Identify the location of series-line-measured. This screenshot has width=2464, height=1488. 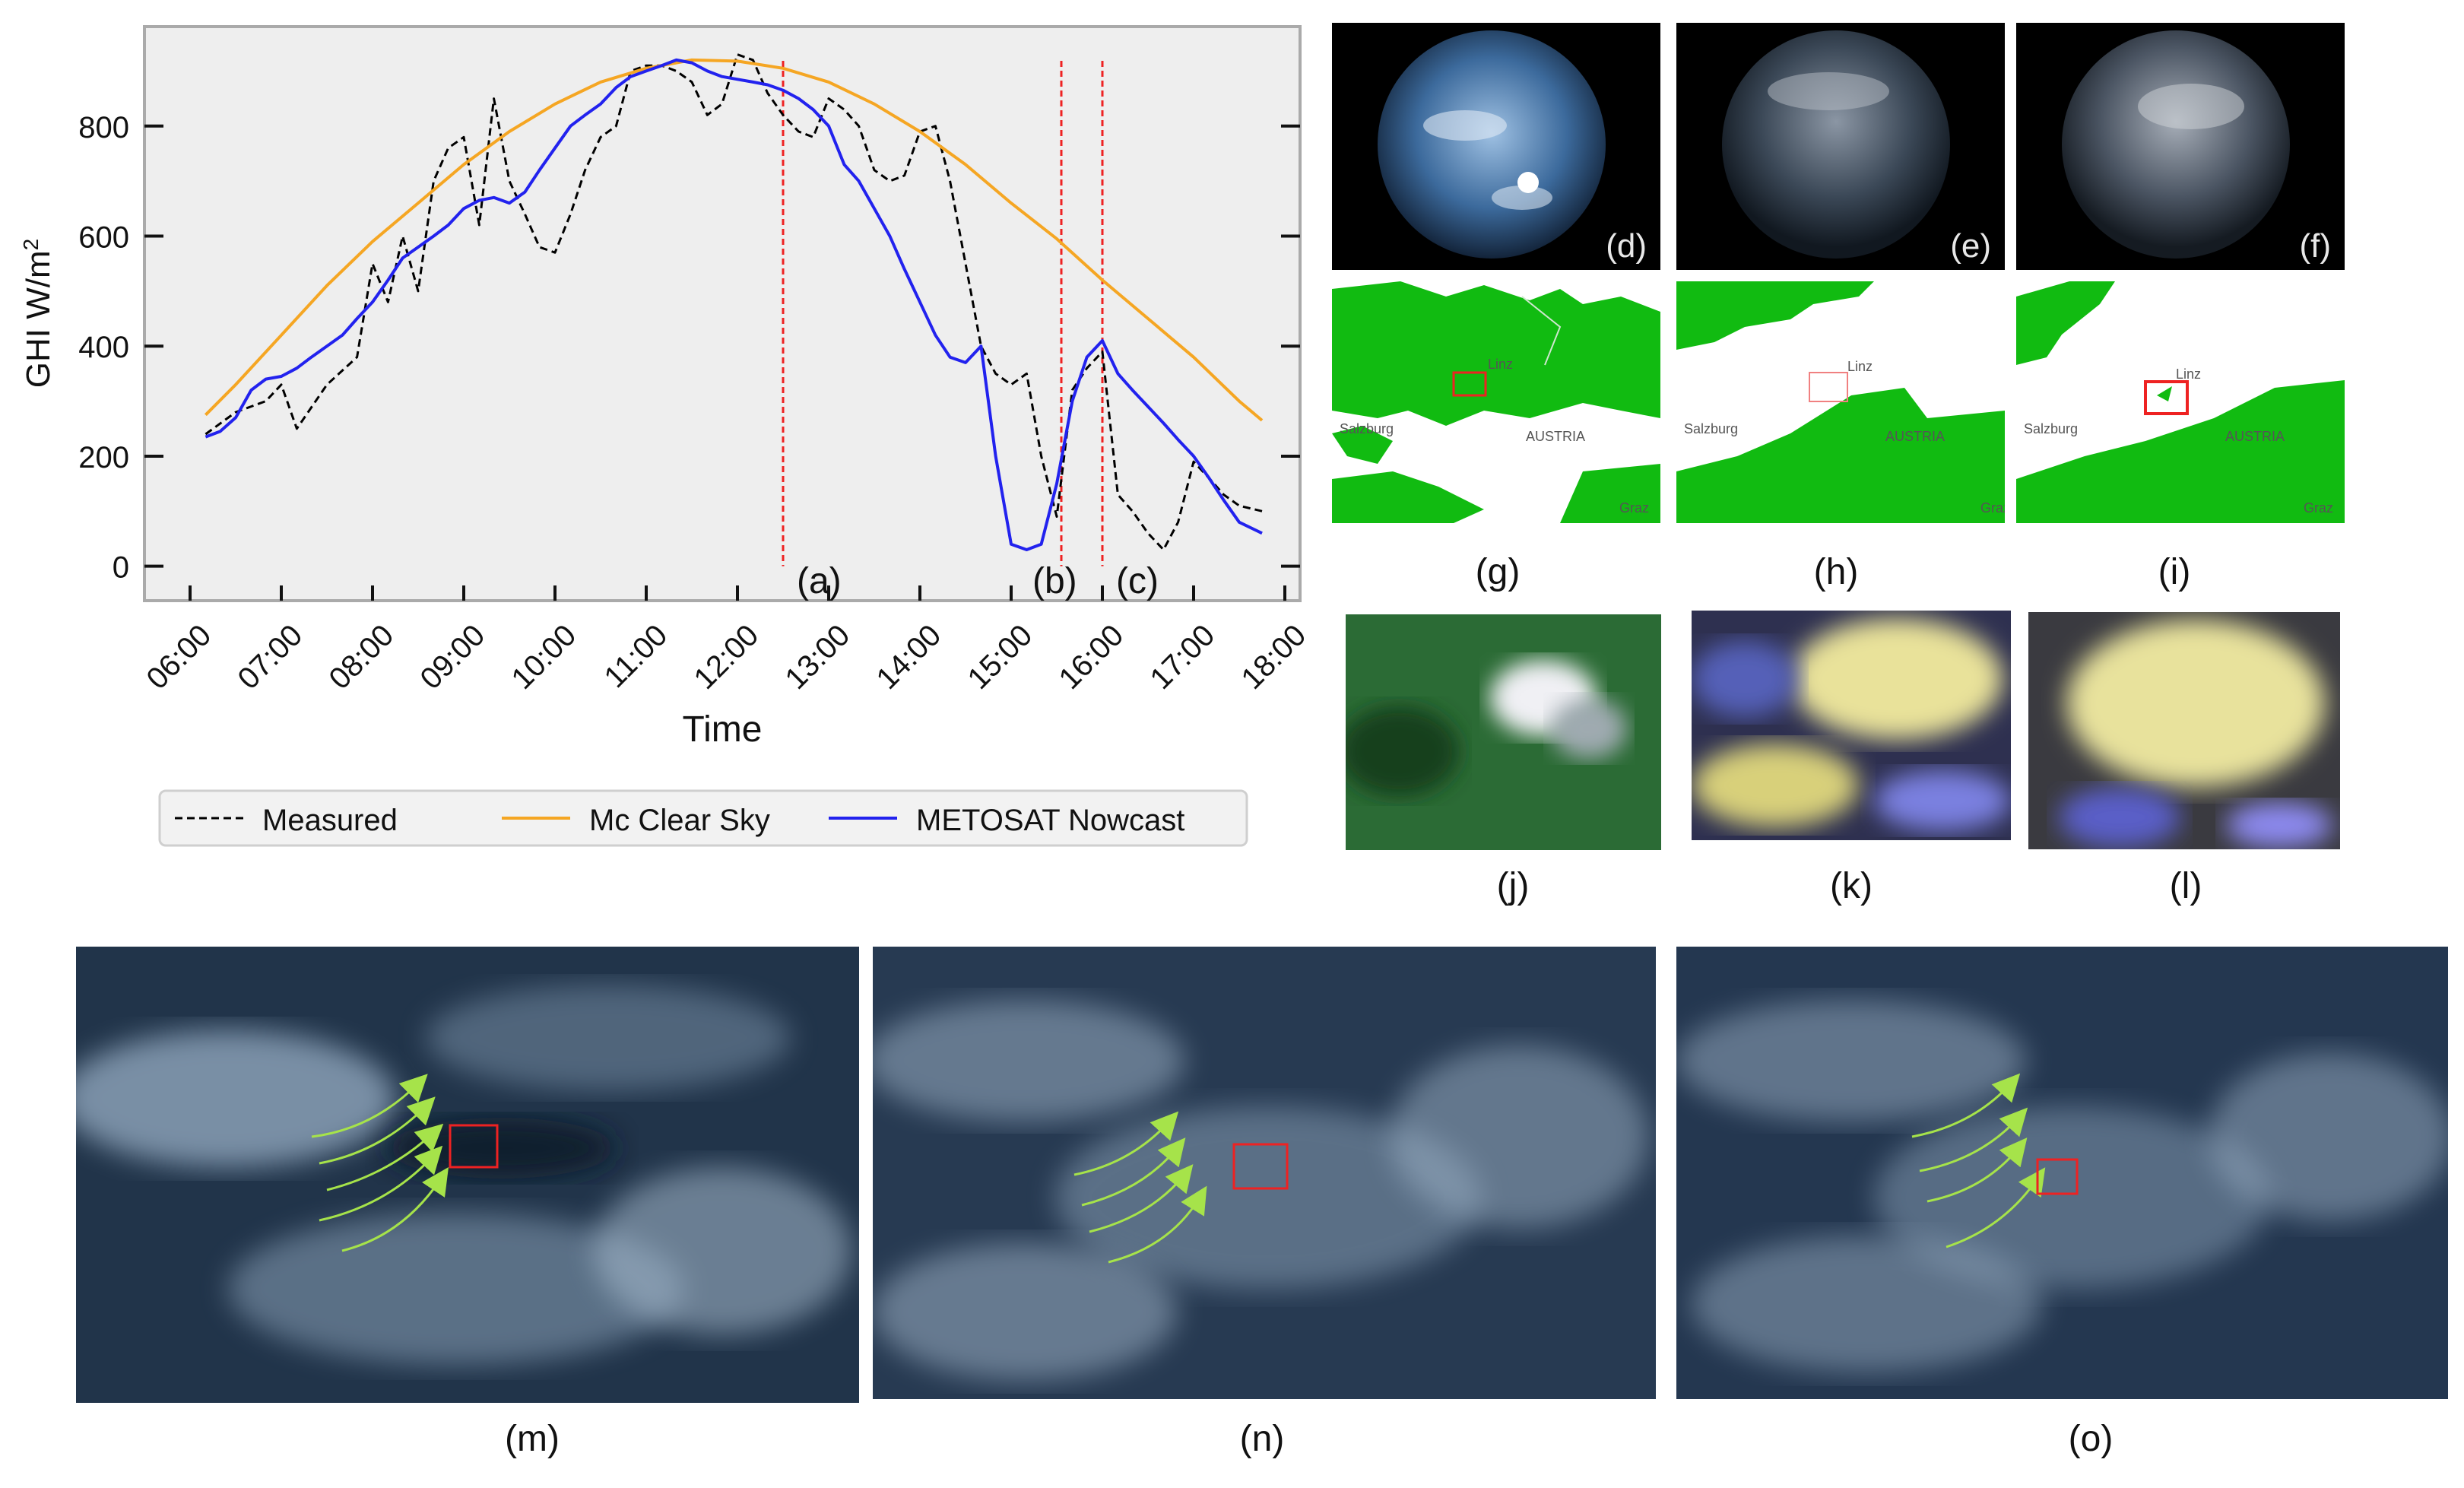
(734, 302).